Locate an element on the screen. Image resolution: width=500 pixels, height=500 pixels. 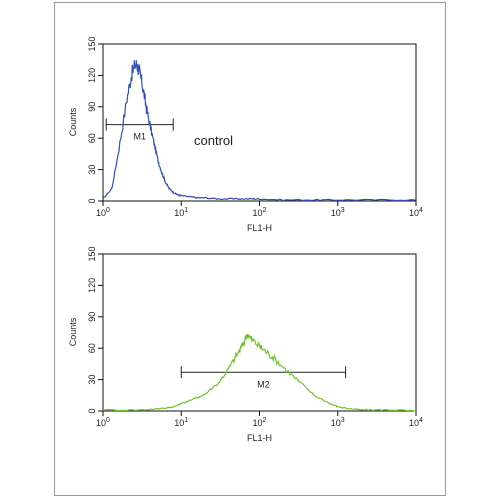
marker-label: M1 is located at coordinates (139, 137).